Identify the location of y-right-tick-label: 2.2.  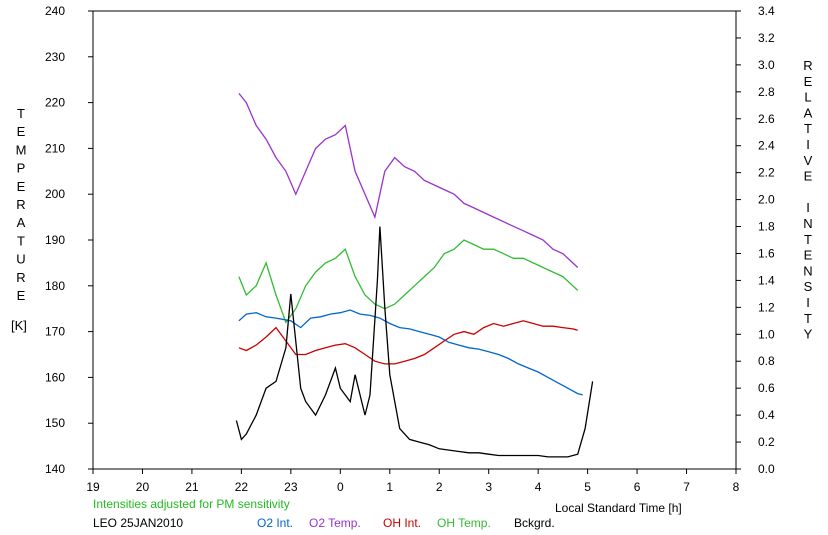
(766, 173).